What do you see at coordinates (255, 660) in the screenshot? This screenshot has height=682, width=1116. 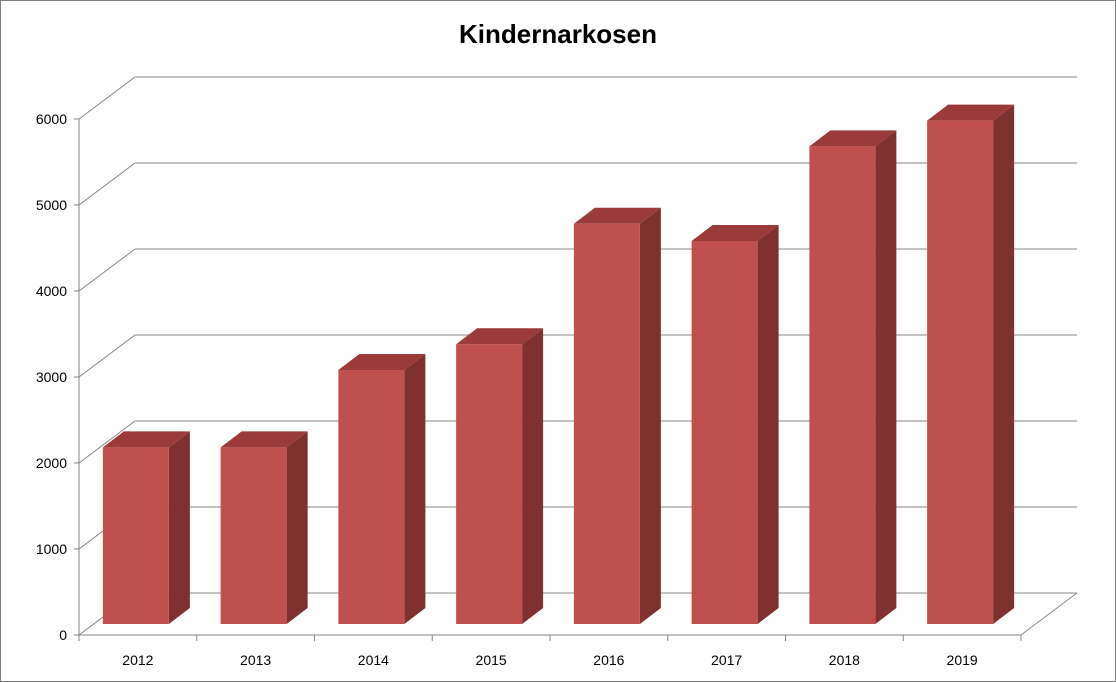 I see `x-tick-label: 2013` at bounding box center [255, 660].